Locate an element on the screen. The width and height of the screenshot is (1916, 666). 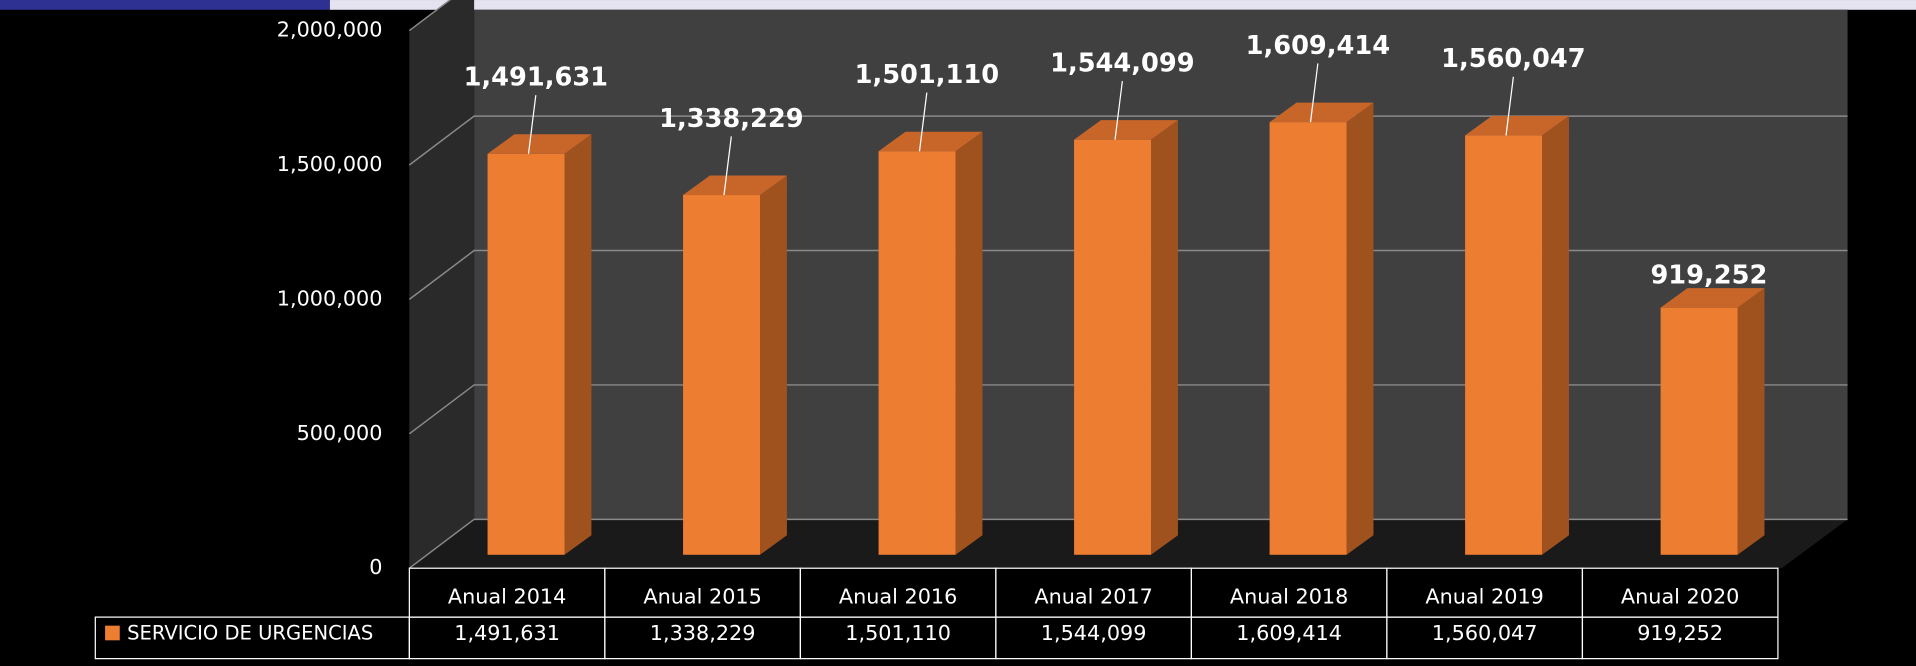
legend-label: SERVICIO DE URGENCIAS is located at coordinates (250, 633).